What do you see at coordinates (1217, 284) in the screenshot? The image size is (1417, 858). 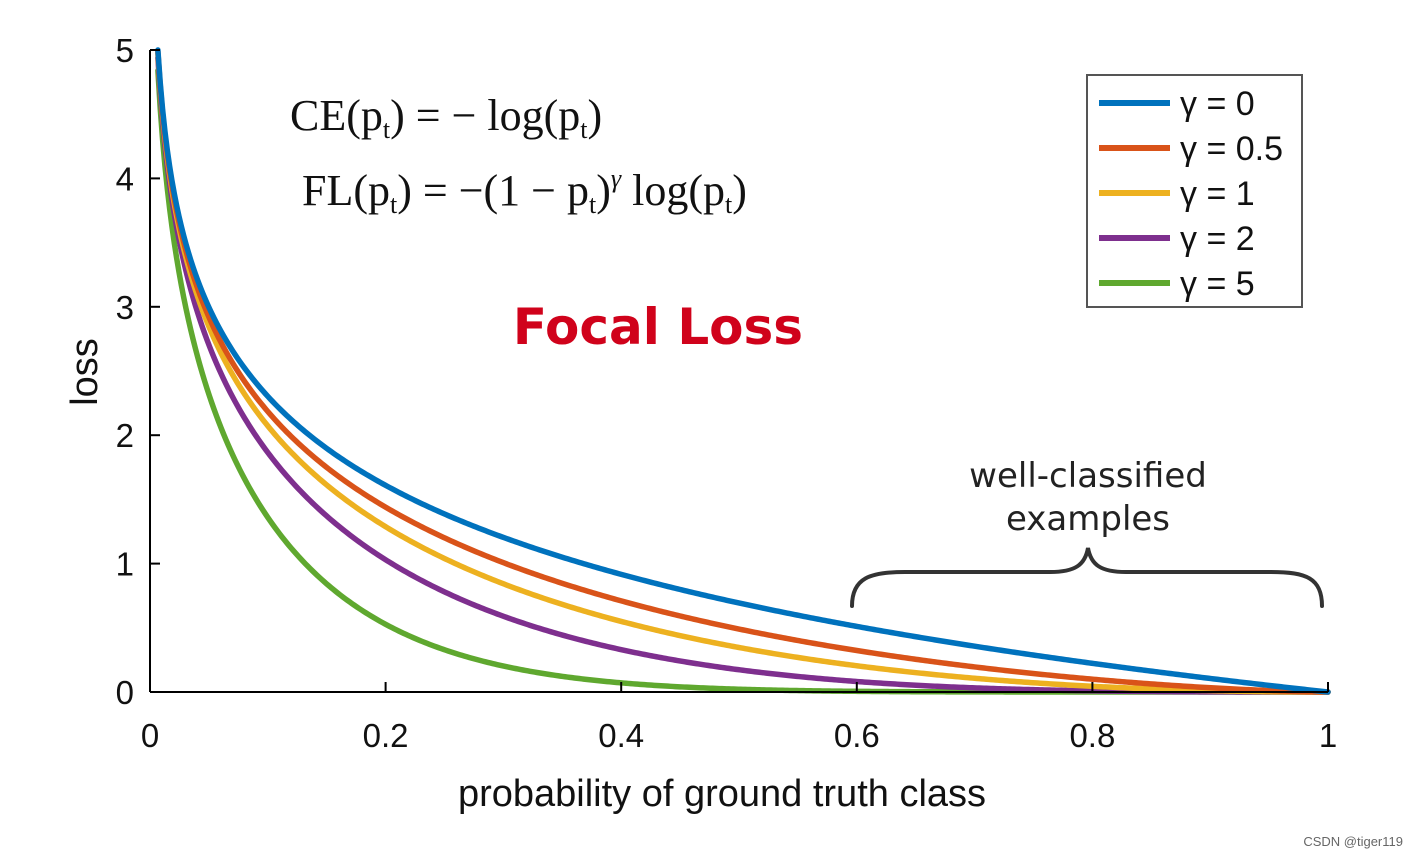 I see `legend-label: γ = 5` at bounding box center [1217, 284].